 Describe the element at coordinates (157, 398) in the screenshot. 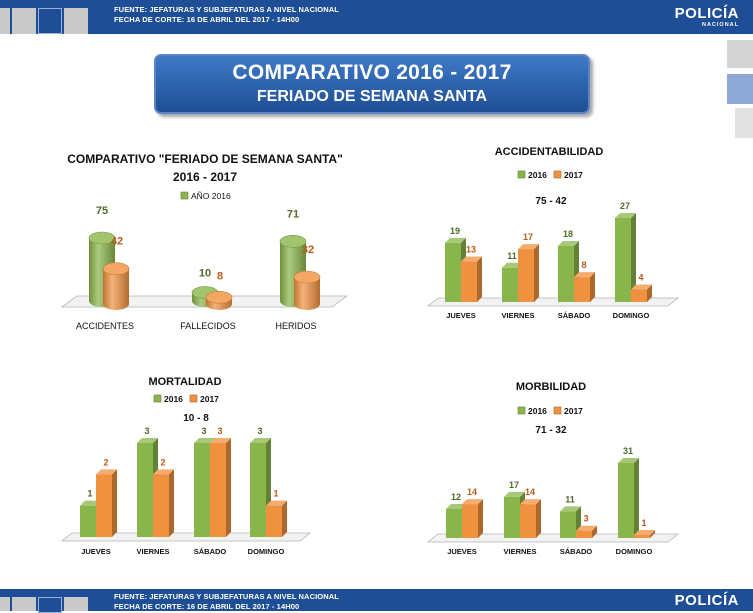

I see `chart3-legend-2016-swatch` at that location.